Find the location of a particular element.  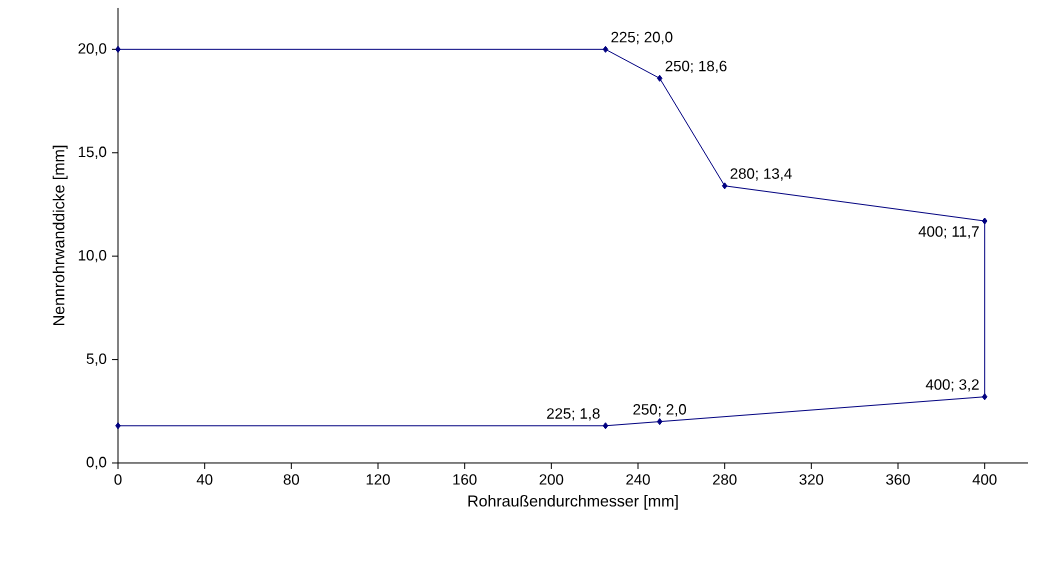

y-tick-label: 0,0 is located at coordinates (96, 463).